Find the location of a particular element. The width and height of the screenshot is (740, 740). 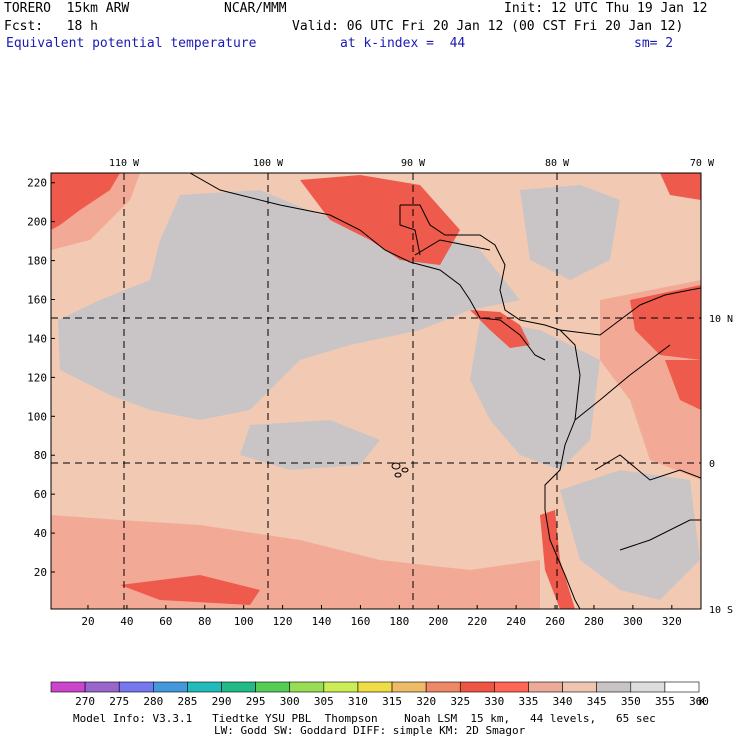

latitude-label: 10 N is located at coordinates (721, 319).